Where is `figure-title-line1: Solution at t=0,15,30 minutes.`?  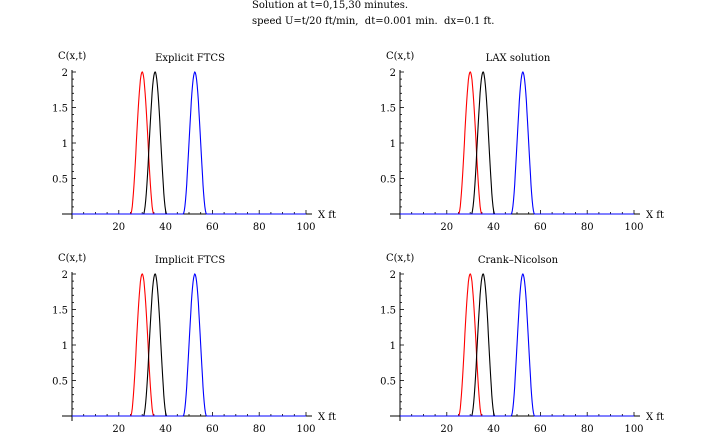 figure-title-line1: Solution at t=0,15,30 minutes. is located at coordinates (330, 5).